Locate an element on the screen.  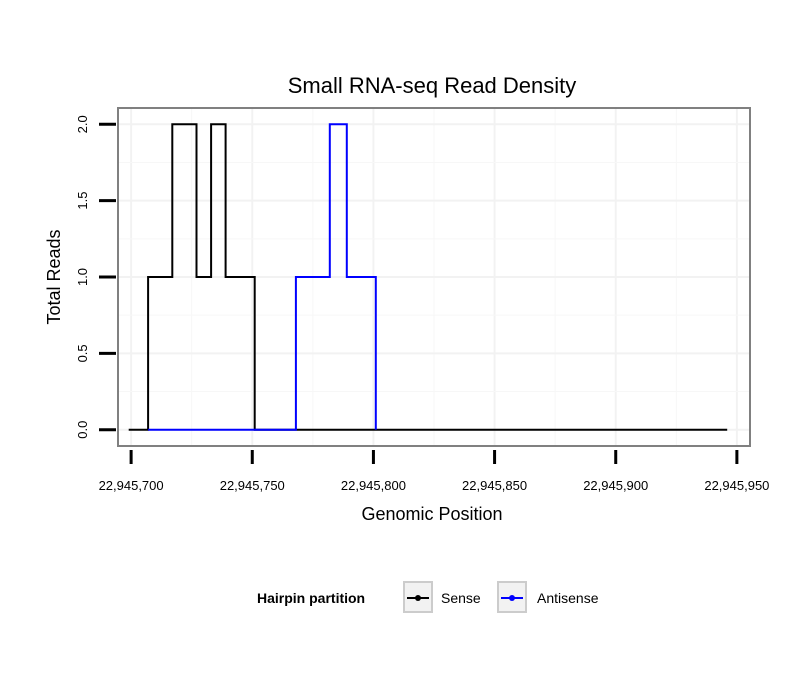
legend-point-antisense is located at coordinates (512, 598).